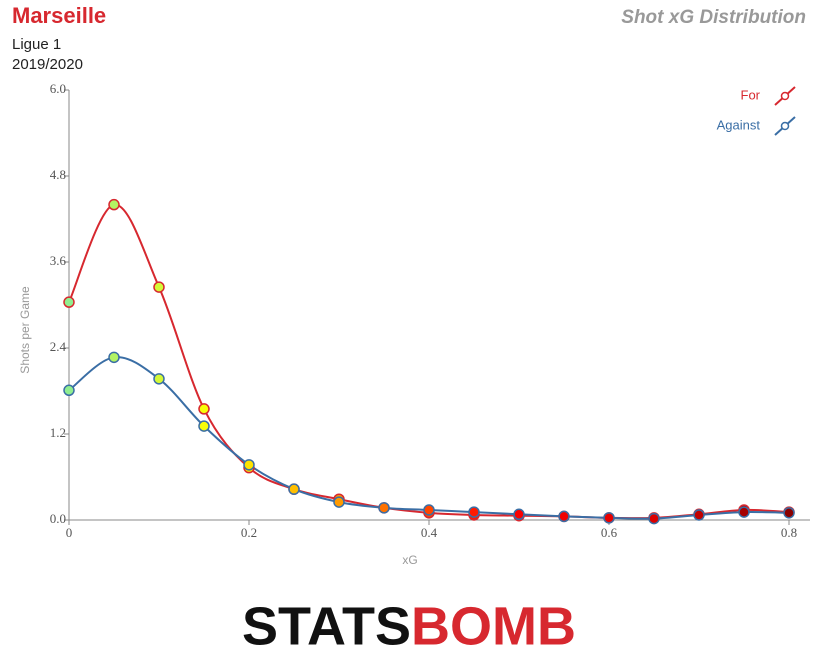 The image size is (820, 670). I want to click on logo-right: BOMB, so click(493, 626).